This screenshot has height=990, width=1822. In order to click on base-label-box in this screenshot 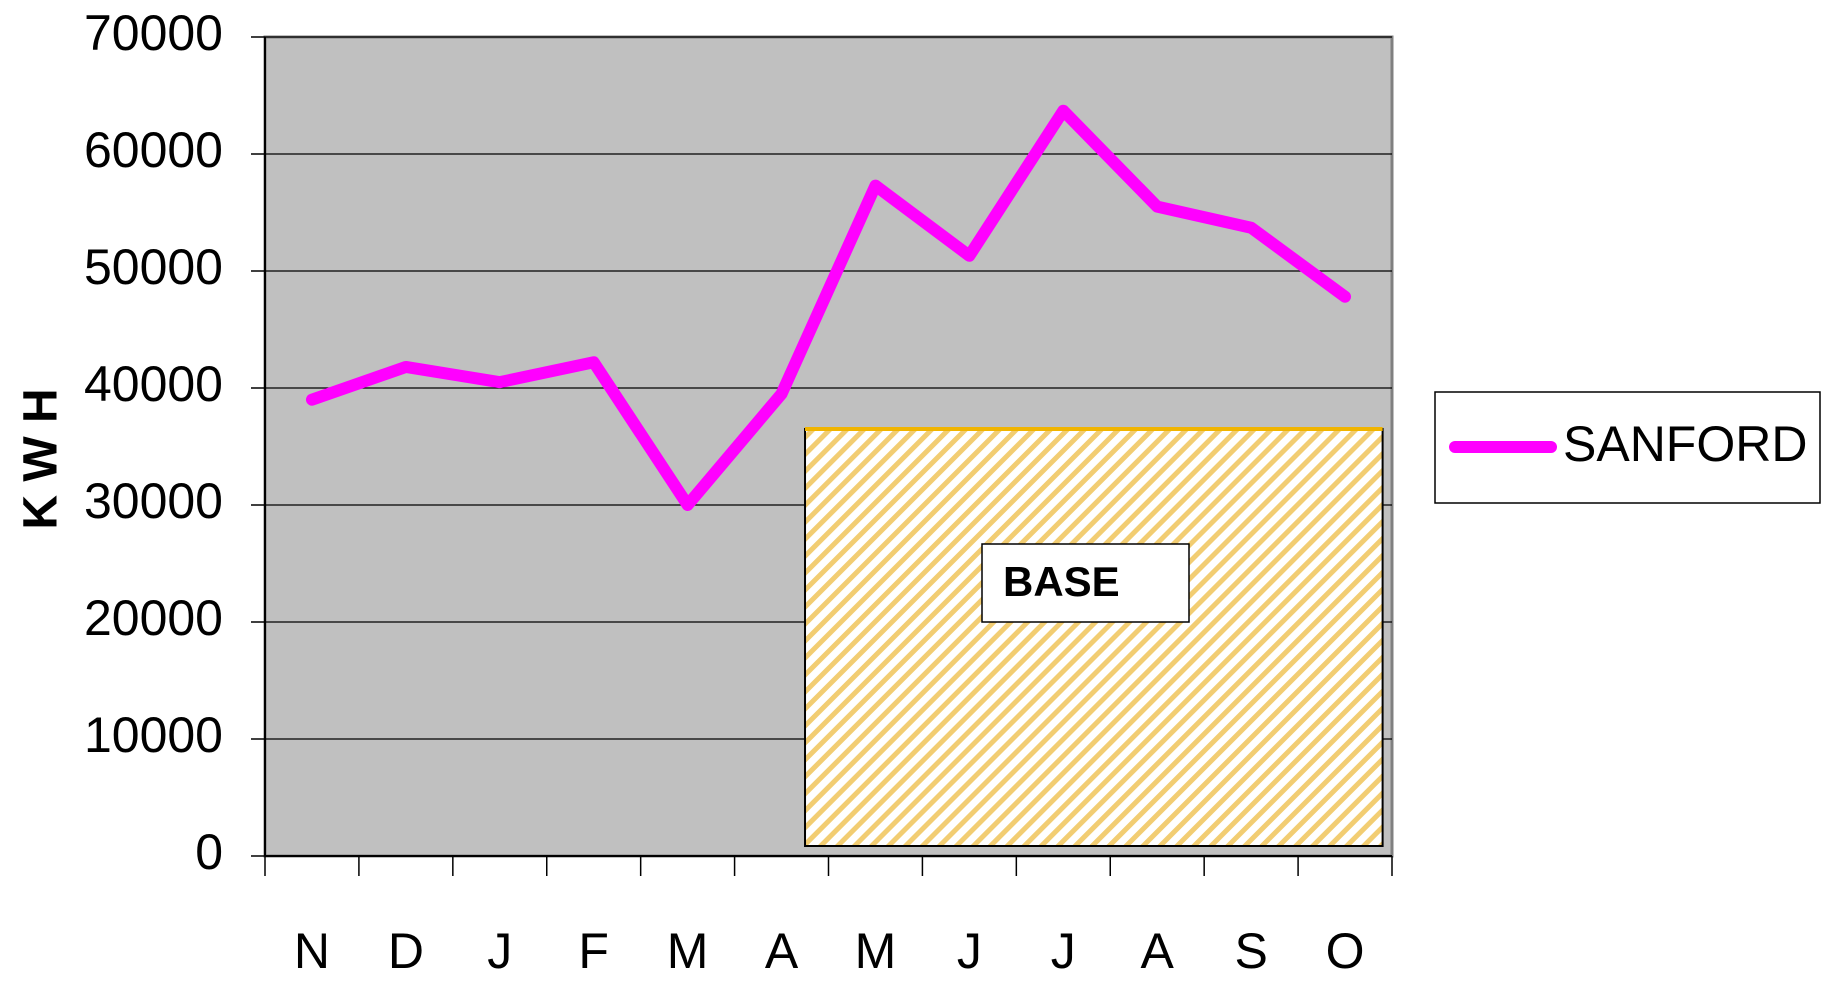, I will do `click(1085, 583)`.